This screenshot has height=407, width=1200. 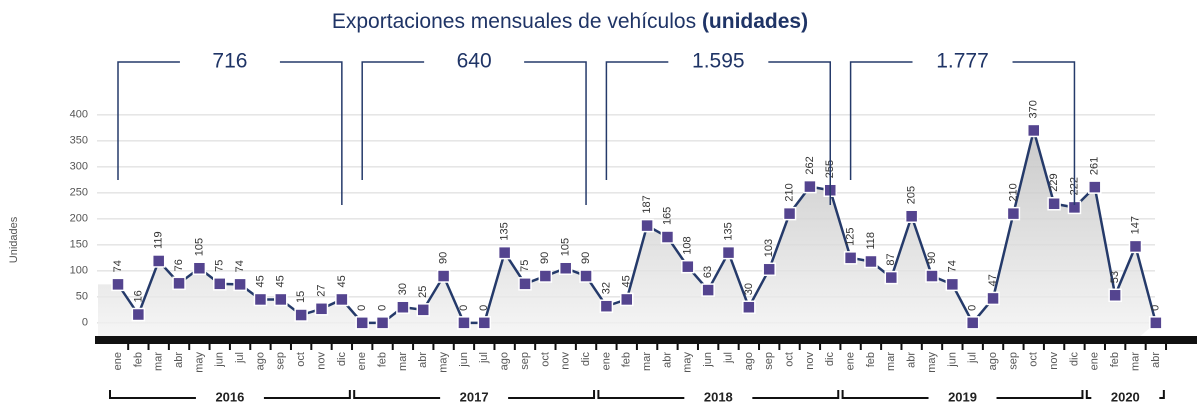 What do you see at coordinates (718, 396) in the screenshot?
I see `year-label: 2018` at bounding box center [718, 396].